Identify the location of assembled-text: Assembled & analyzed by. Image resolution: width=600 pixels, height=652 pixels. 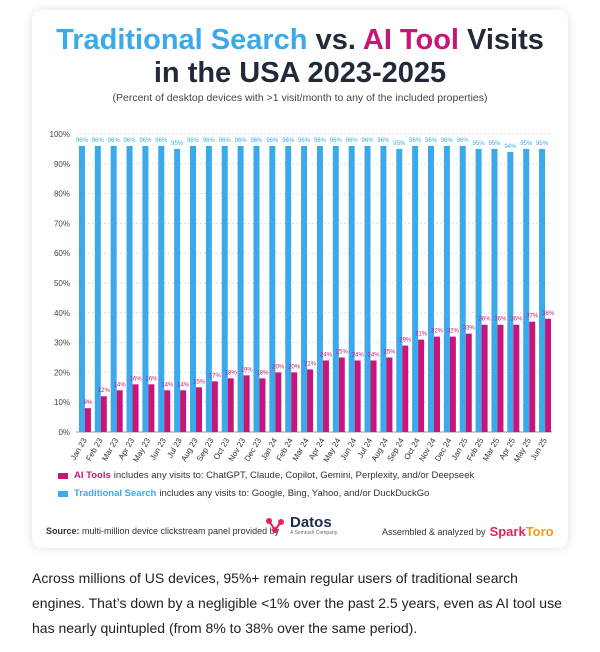
(434, 531).